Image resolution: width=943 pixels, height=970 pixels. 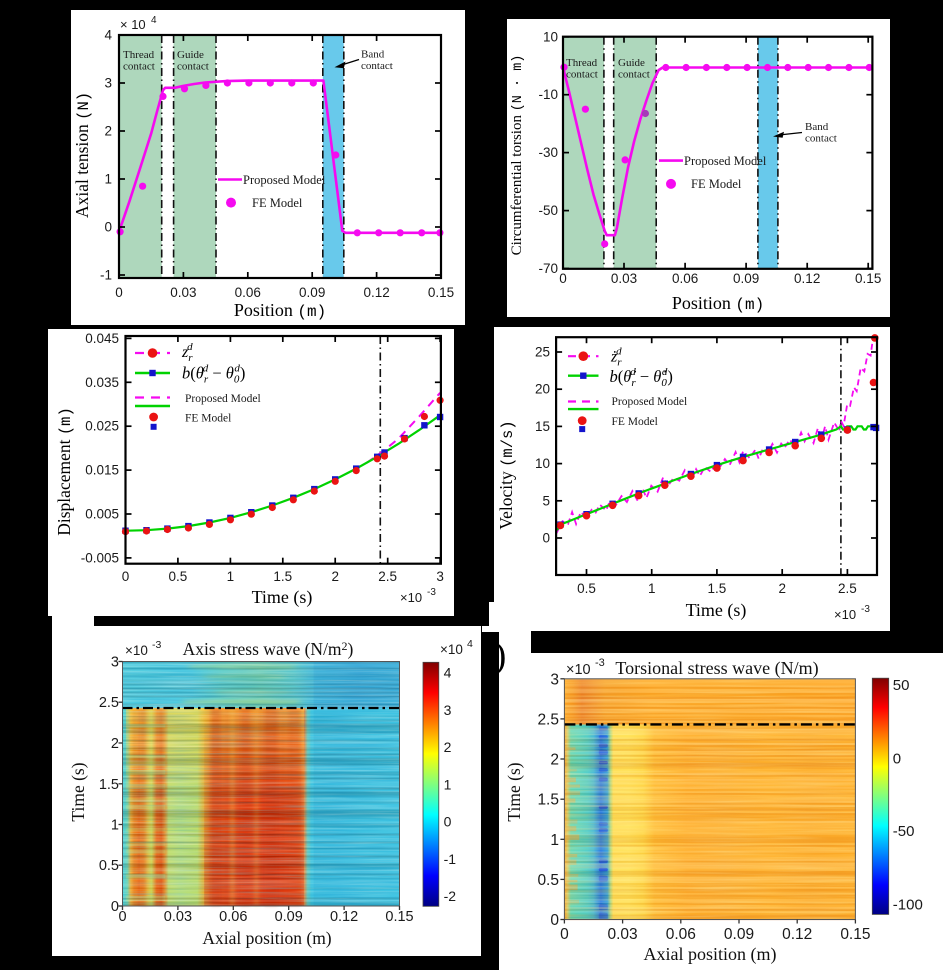 What do you see at coordinates (213, 374) in the screenshot?
I see `svg-text: b(θrd − θ0d)` at bounding box center [213, 374].